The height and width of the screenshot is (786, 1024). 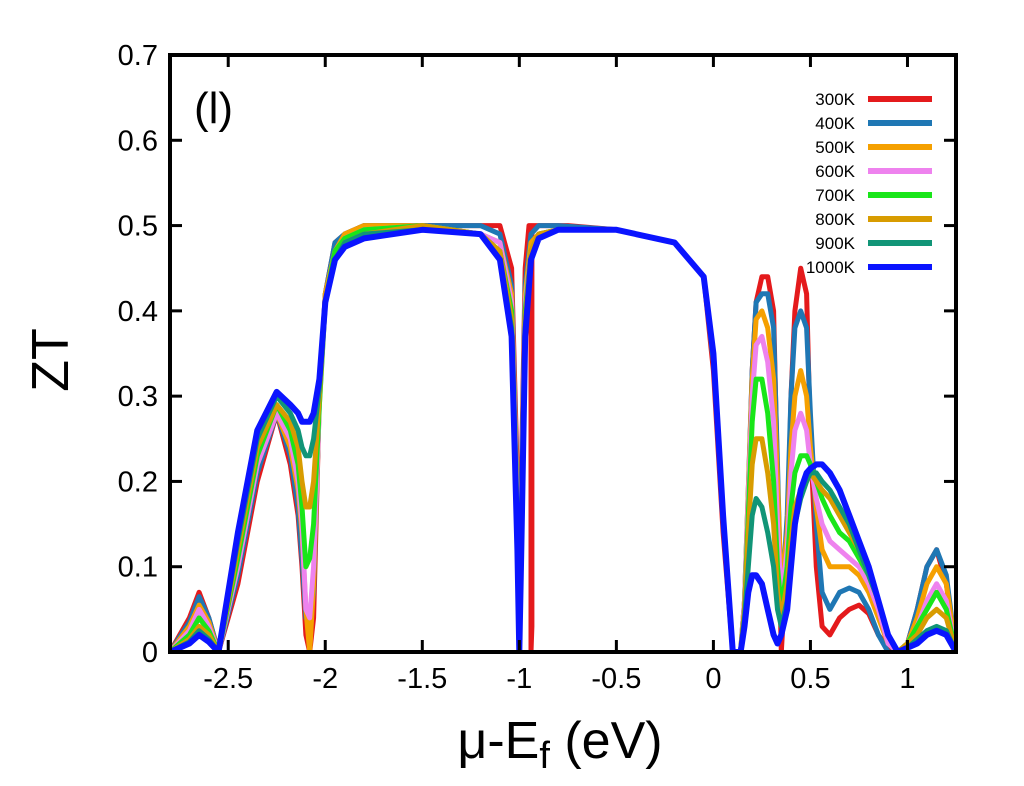 What do you see at coordinates (150, 653) in the screenshot?
I see `y-tick-label: 0` at bounding box center [150, 653].